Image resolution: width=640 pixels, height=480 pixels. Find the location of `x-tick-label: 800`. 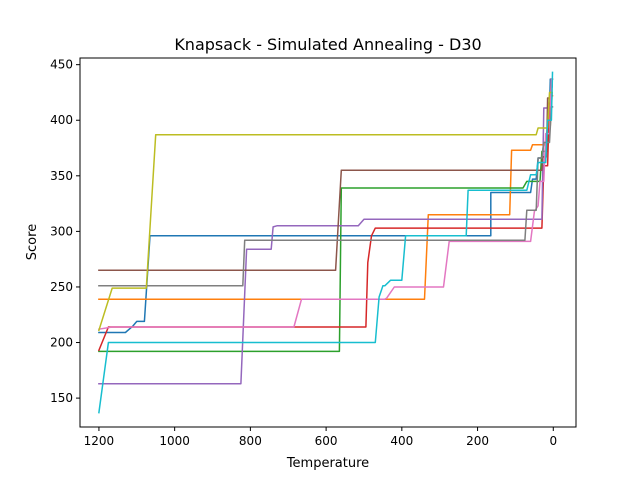

x-tick-label: 800 is located at coordinates (250, 441).